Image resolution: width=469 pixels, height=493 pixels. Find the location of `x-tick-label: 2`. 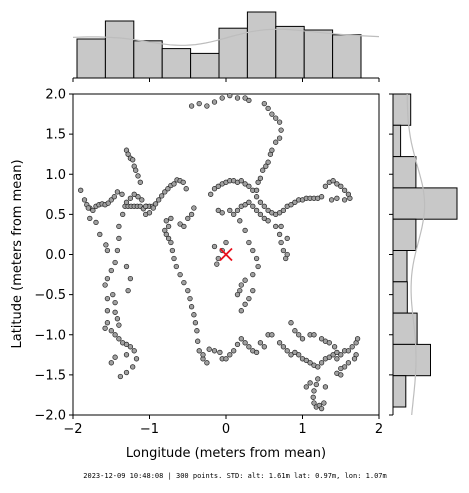

x-tick-label: 2 is located at coordinates (379, 429).